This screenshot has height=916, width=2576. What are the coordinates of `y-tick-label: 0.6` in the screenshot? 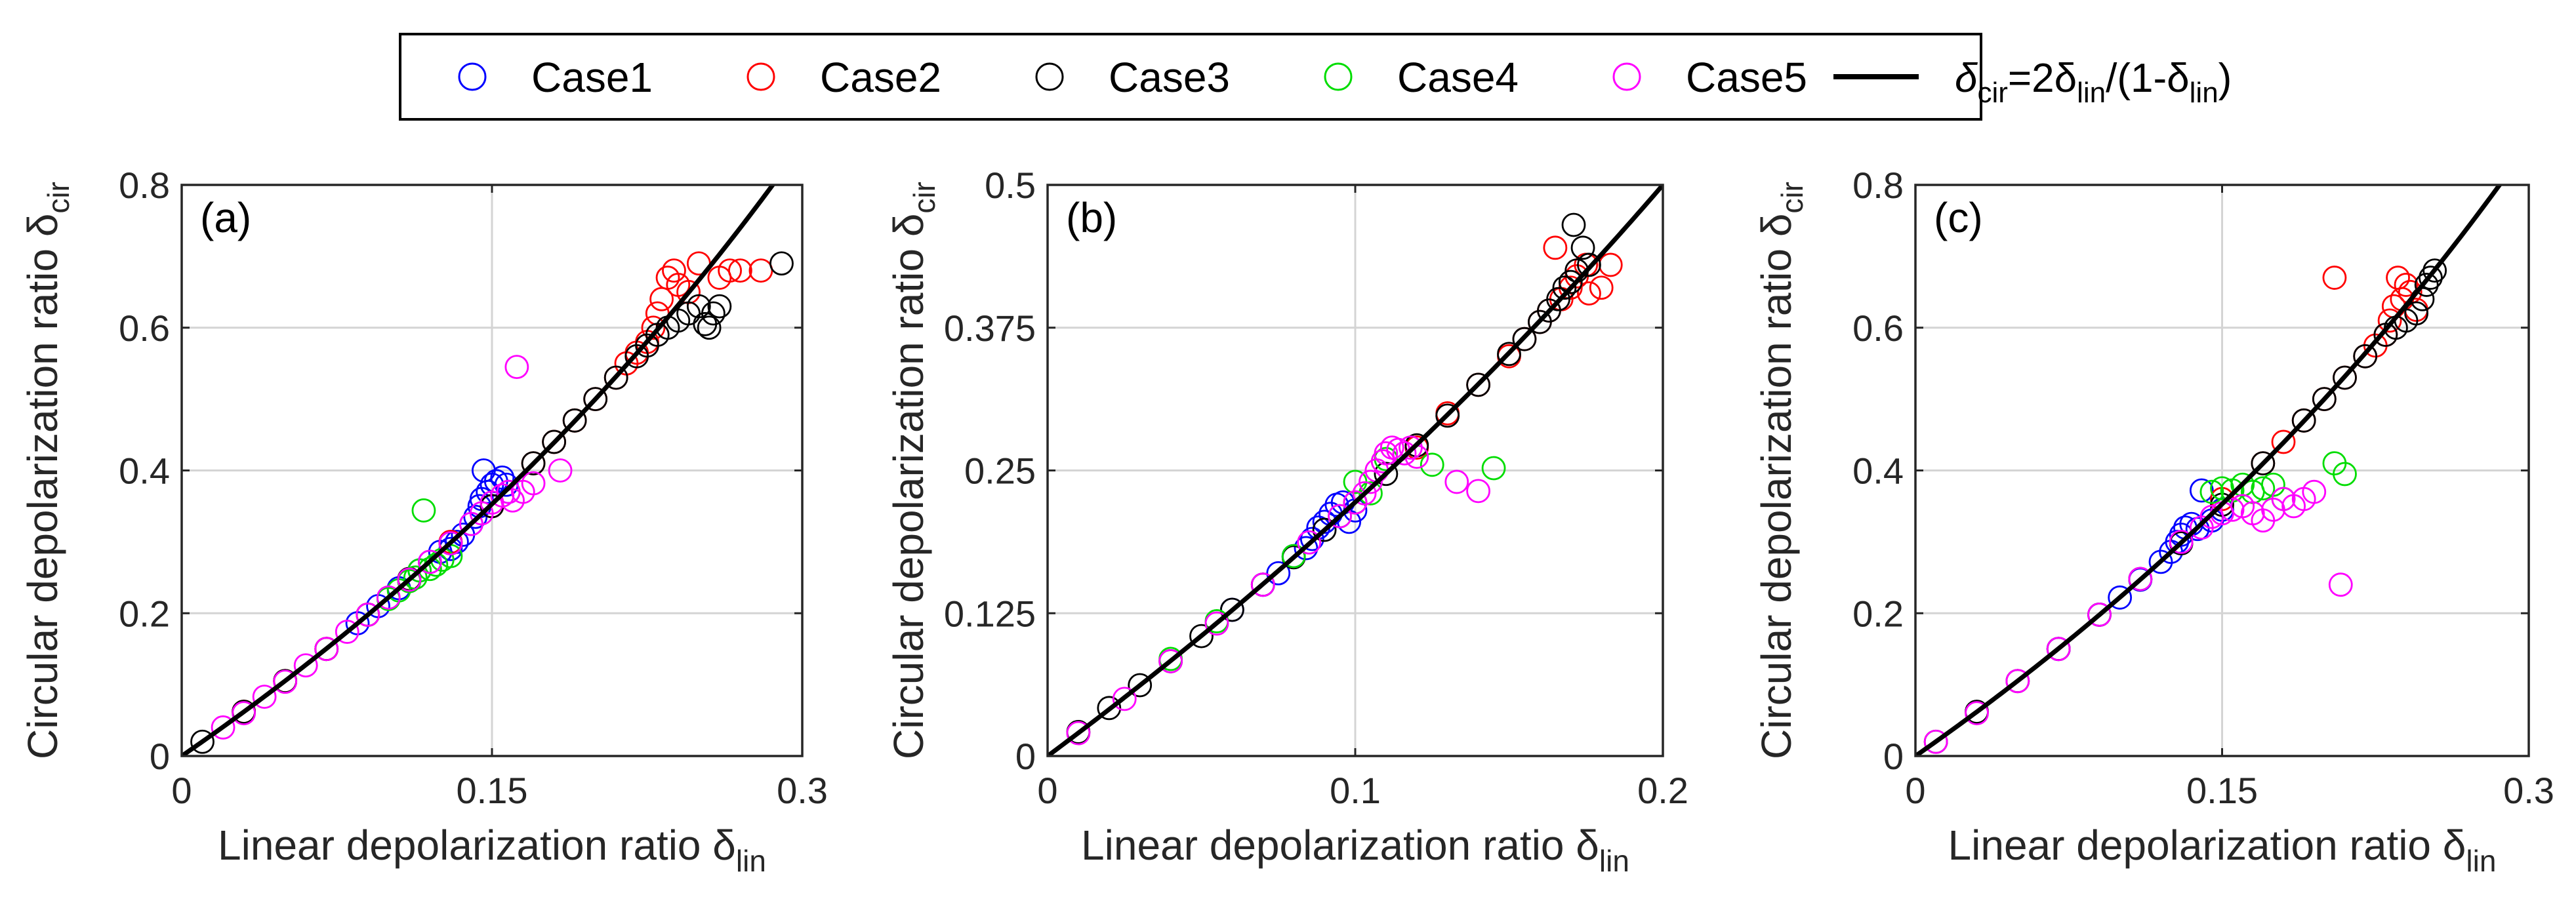 It's located at (144, 328).